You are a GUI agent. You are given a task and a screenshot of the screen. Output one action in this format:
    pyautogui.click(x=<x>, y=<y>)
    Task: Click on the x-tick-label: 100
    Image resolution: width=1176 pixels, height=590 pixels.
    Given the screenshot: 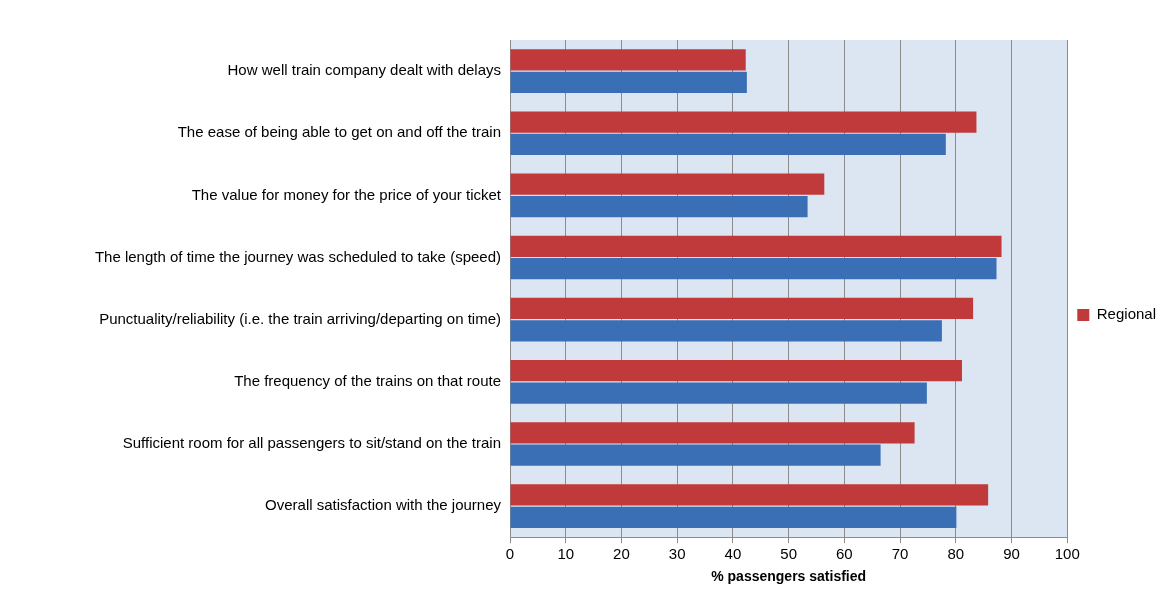 What is the action you would take?
    pyautogui.click(x=1067, y=554)
    